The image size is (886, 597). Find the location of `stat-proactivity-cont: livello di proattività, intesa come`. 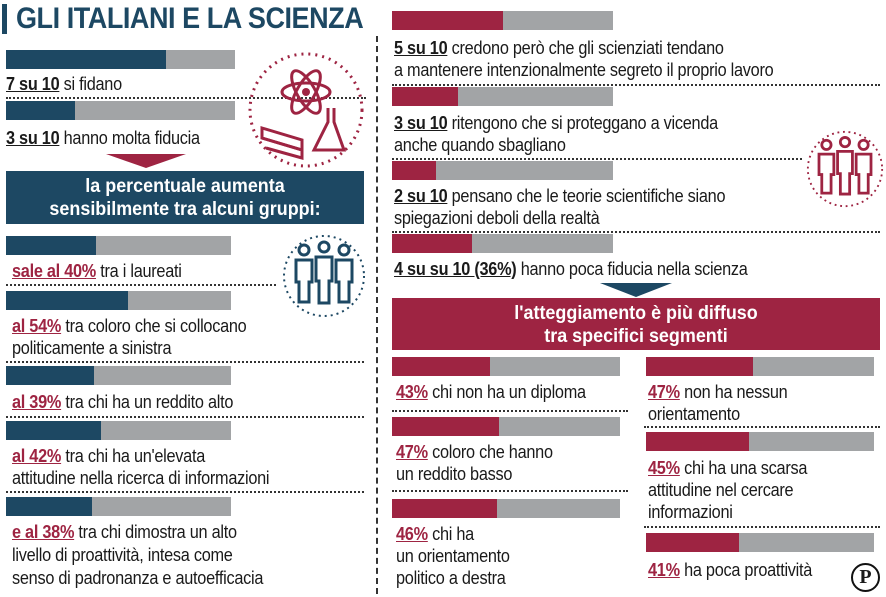

stat-proactivity-cont: livello di proattività, intesa come is located at coordinates (122, 554).